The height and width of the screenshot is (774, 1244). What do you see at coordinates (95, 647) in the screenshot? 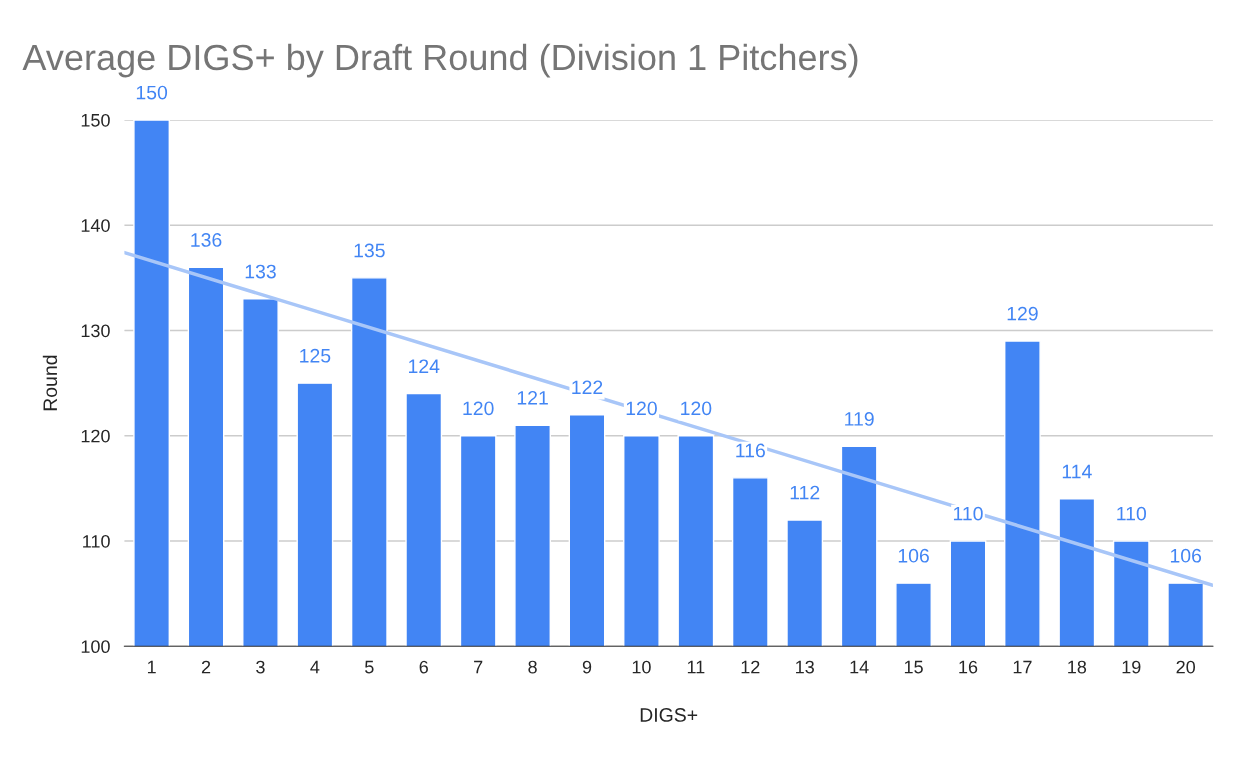
I see `y-tick-label: 100` at bounding box center [95, 647].